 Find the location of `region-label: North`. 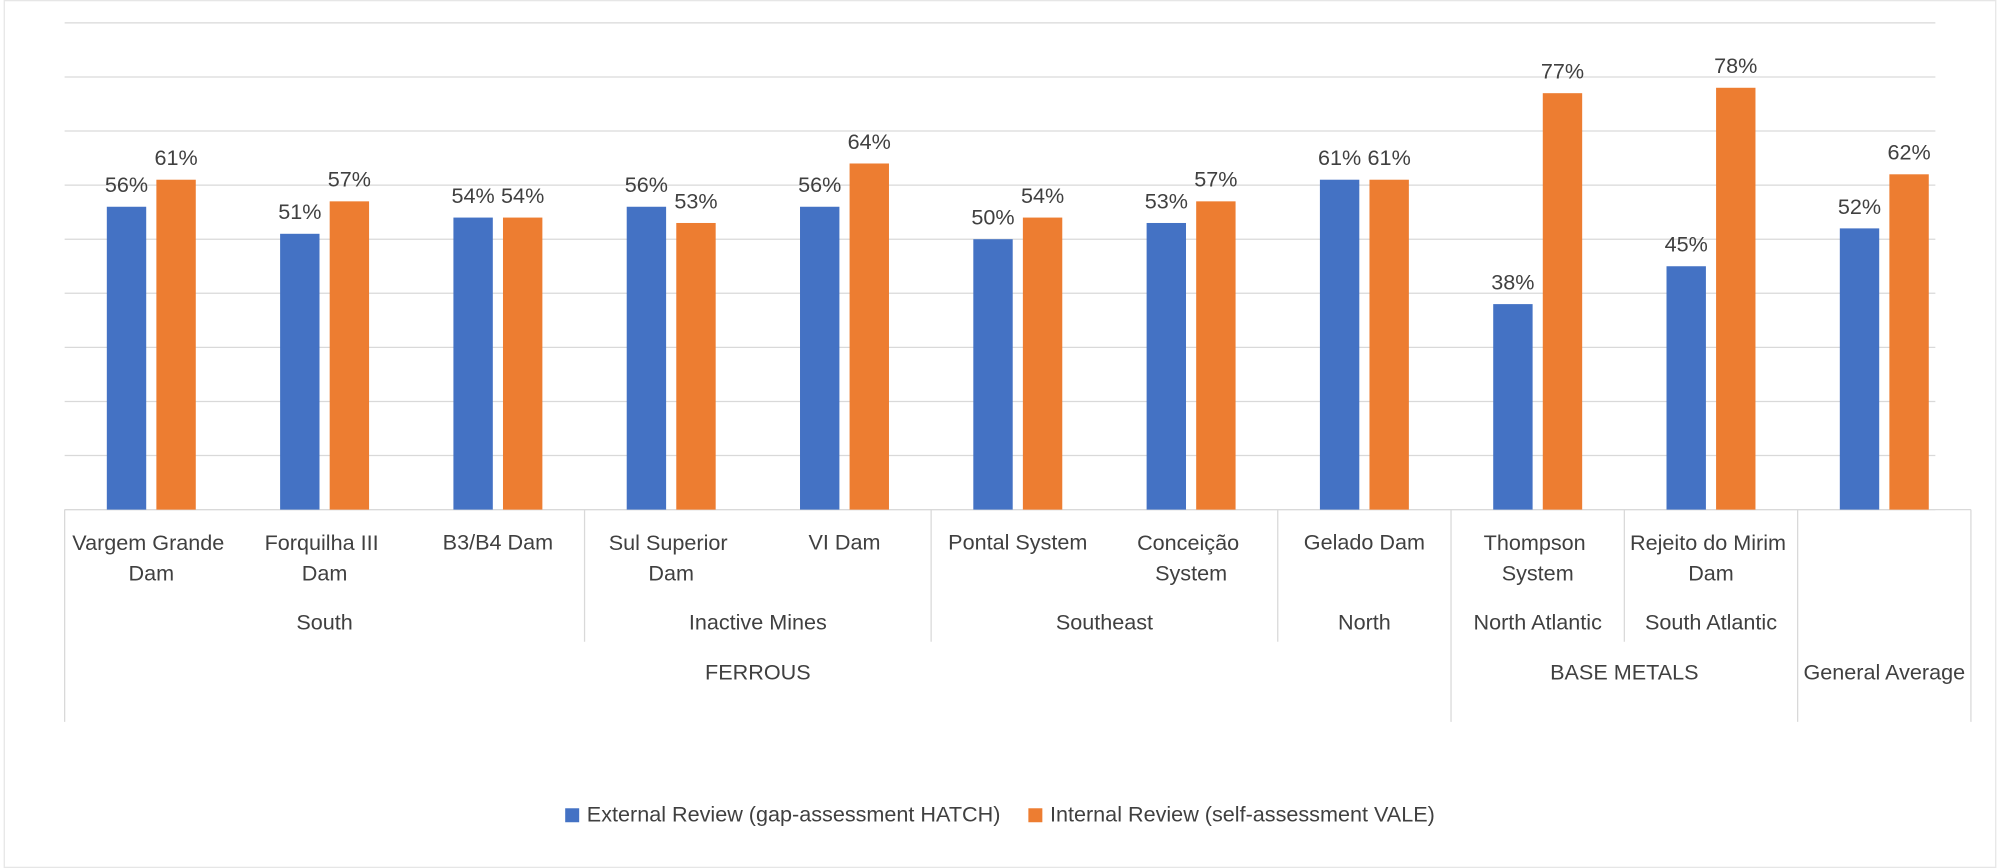

region-label: North is located at coordinates (1364, 622).